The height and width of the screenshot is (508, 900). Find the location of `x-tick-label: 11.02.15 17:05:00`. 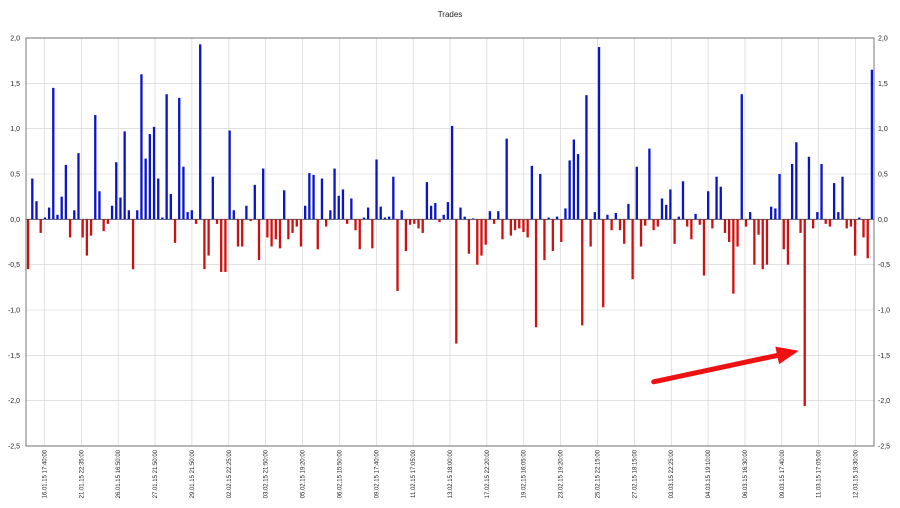

x-tick-label: 11.02.15 17:05:00 is located at coordinates (414, 473).